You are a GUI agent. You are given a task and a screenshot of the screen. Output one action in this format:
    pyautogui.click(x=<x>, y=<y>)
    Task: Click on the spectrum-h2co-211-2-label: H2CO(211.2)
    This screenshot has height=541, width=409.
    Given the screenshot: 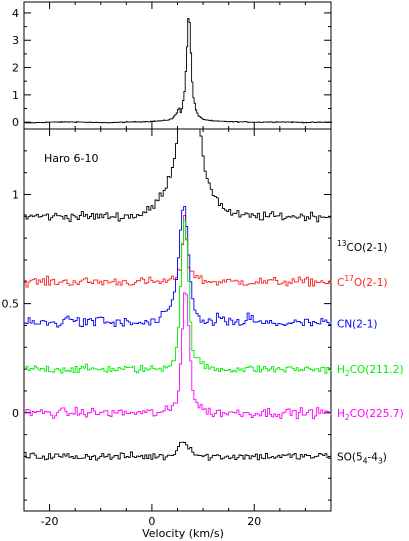 What is the action you would take?
    pyautogui.click(x=370, y=371)
    